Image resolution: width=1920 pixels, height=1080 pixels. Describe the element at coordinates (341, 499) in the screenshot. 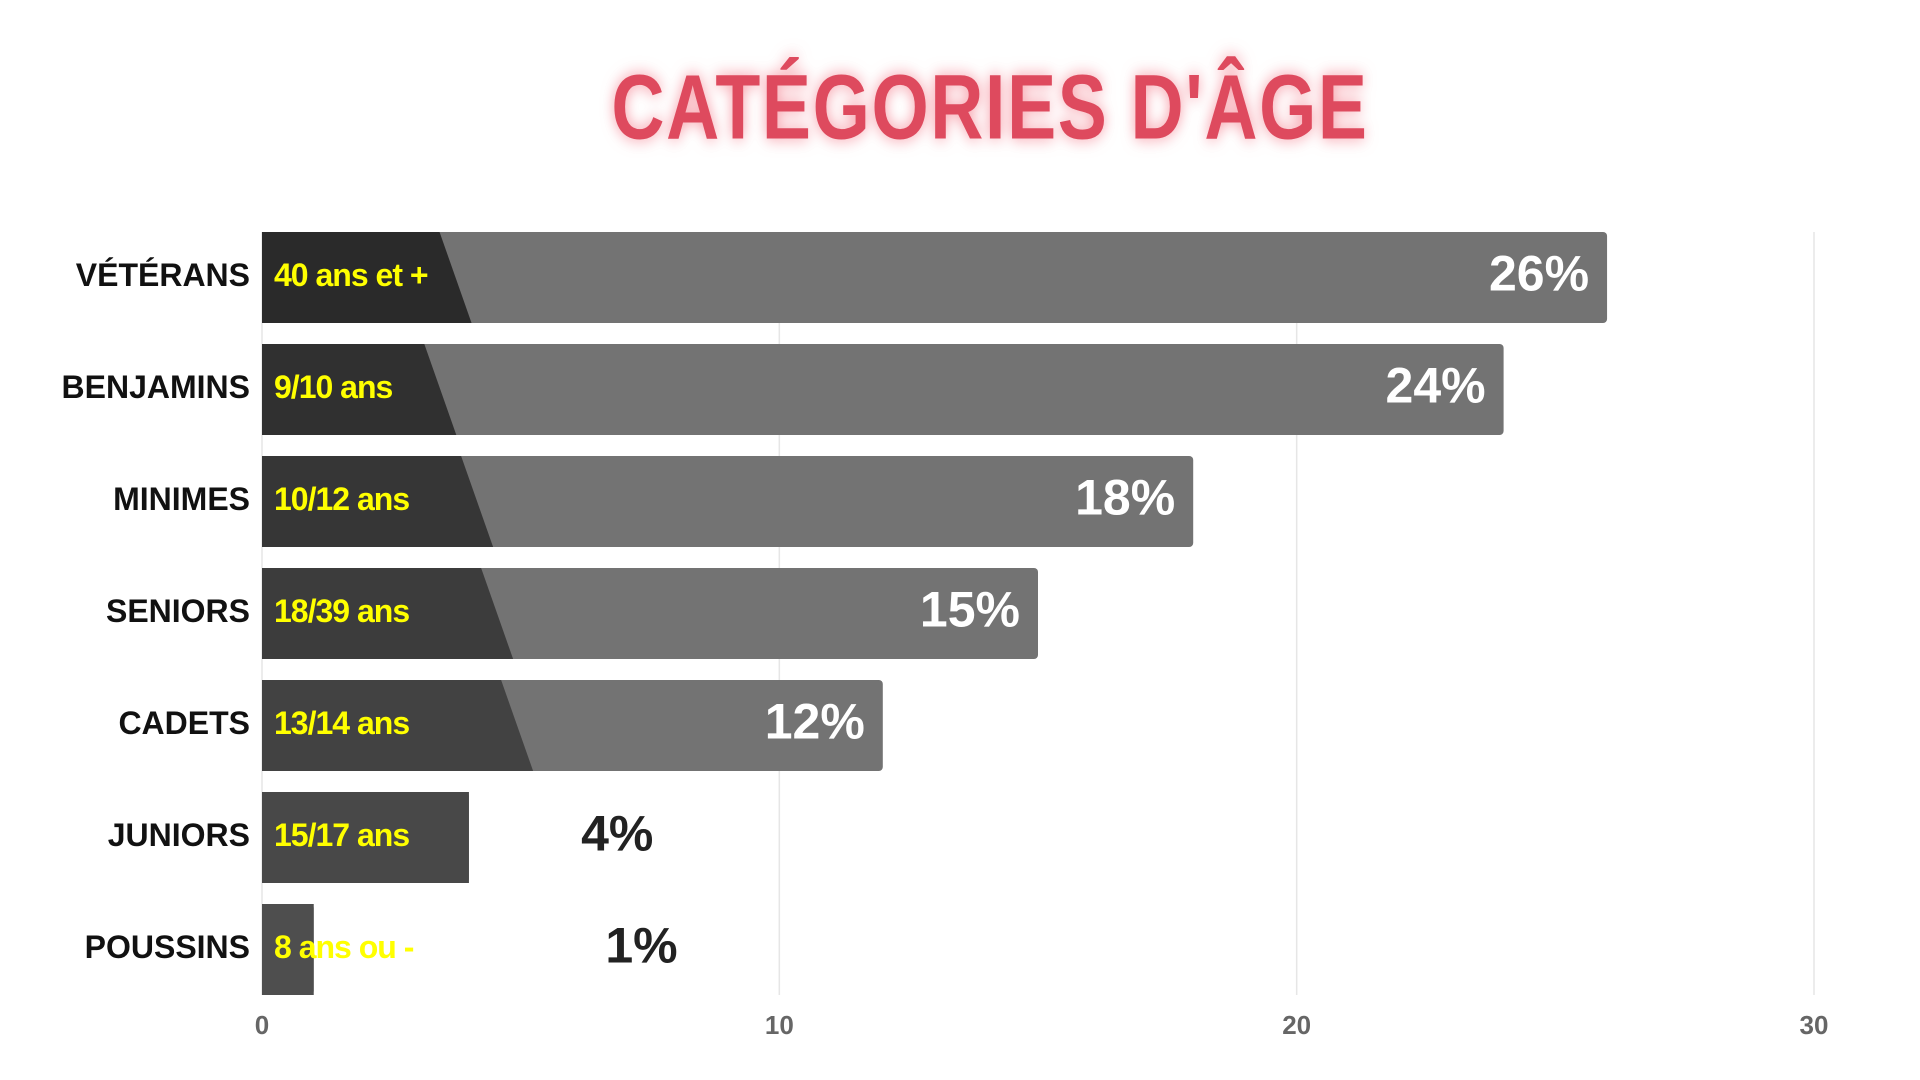

I see `bar-sublabel: 10/12 ans` at that location.